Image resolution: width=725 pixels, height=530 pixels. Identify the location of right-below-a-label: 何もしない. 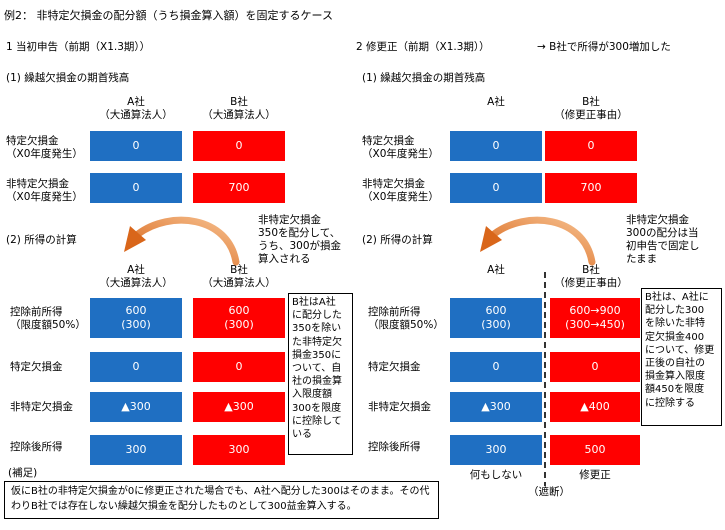
(496, 475).